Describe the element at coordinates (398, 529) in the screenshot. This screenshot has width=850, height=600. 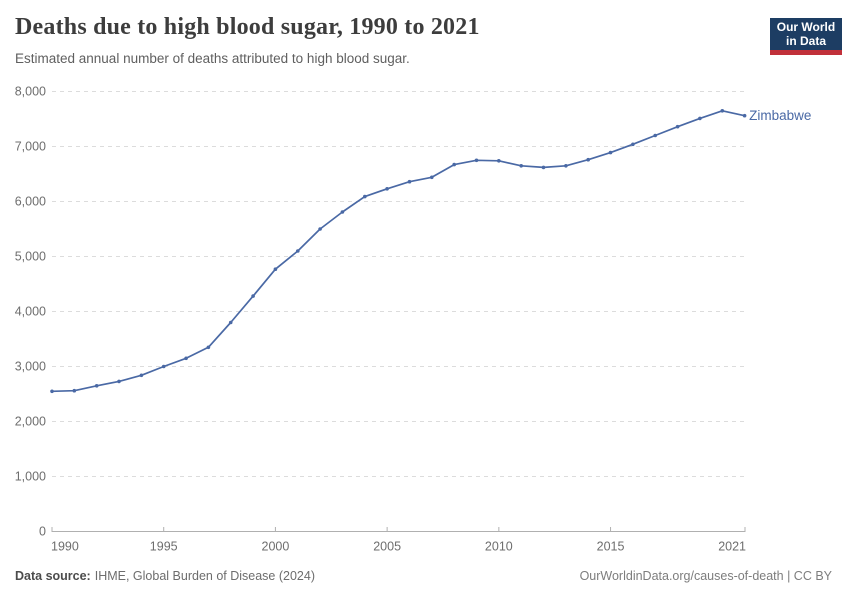
I see `x-axis-line` at that location.